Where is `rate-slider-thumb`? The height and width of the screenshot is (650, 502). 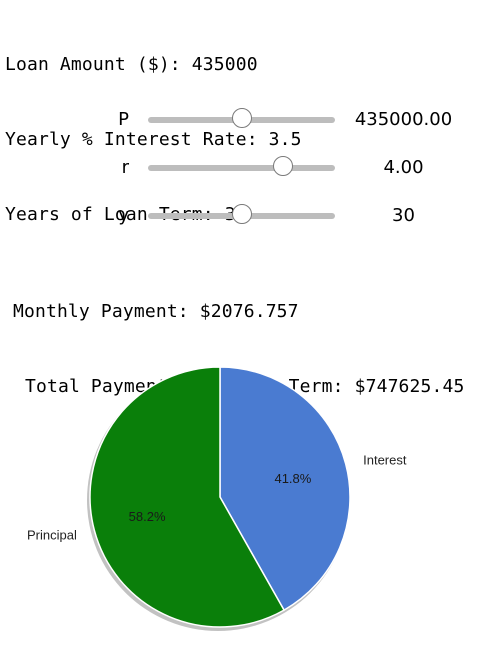 rate-slider-thumb is located at coordinates (283, 166).